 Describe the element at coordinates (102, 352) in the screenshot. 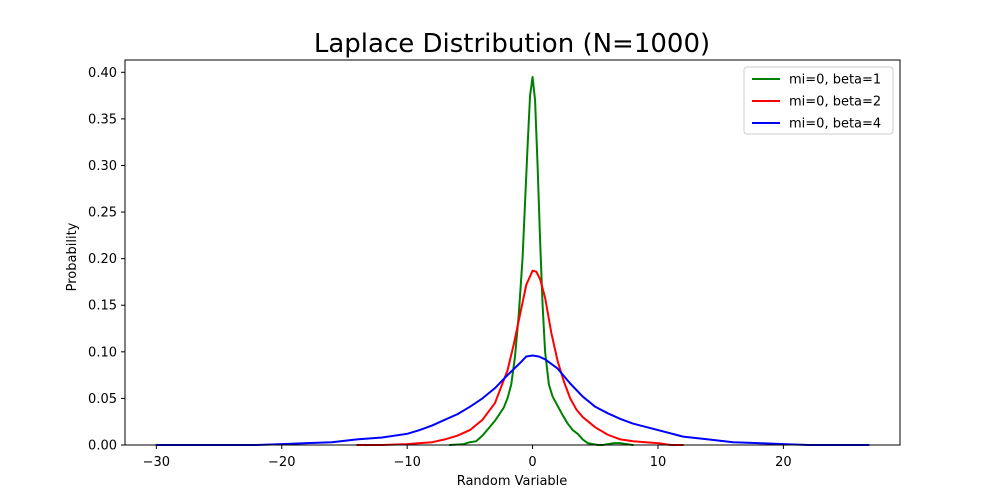

I see `y-tick-label: 0.10` at that location.